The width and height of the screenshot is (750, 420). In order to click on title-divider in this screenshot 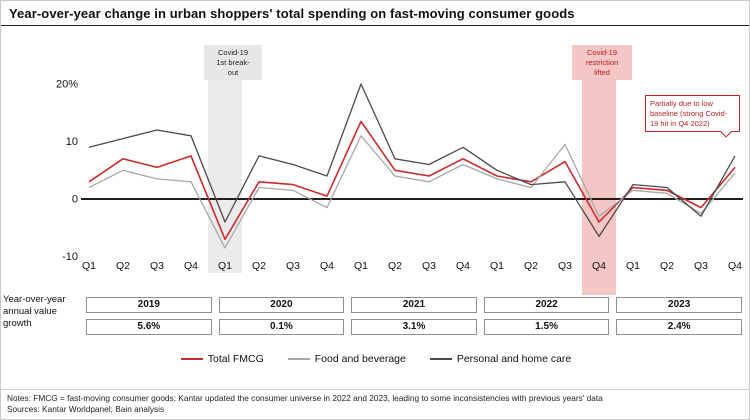, I will do `click(375, 25)`.